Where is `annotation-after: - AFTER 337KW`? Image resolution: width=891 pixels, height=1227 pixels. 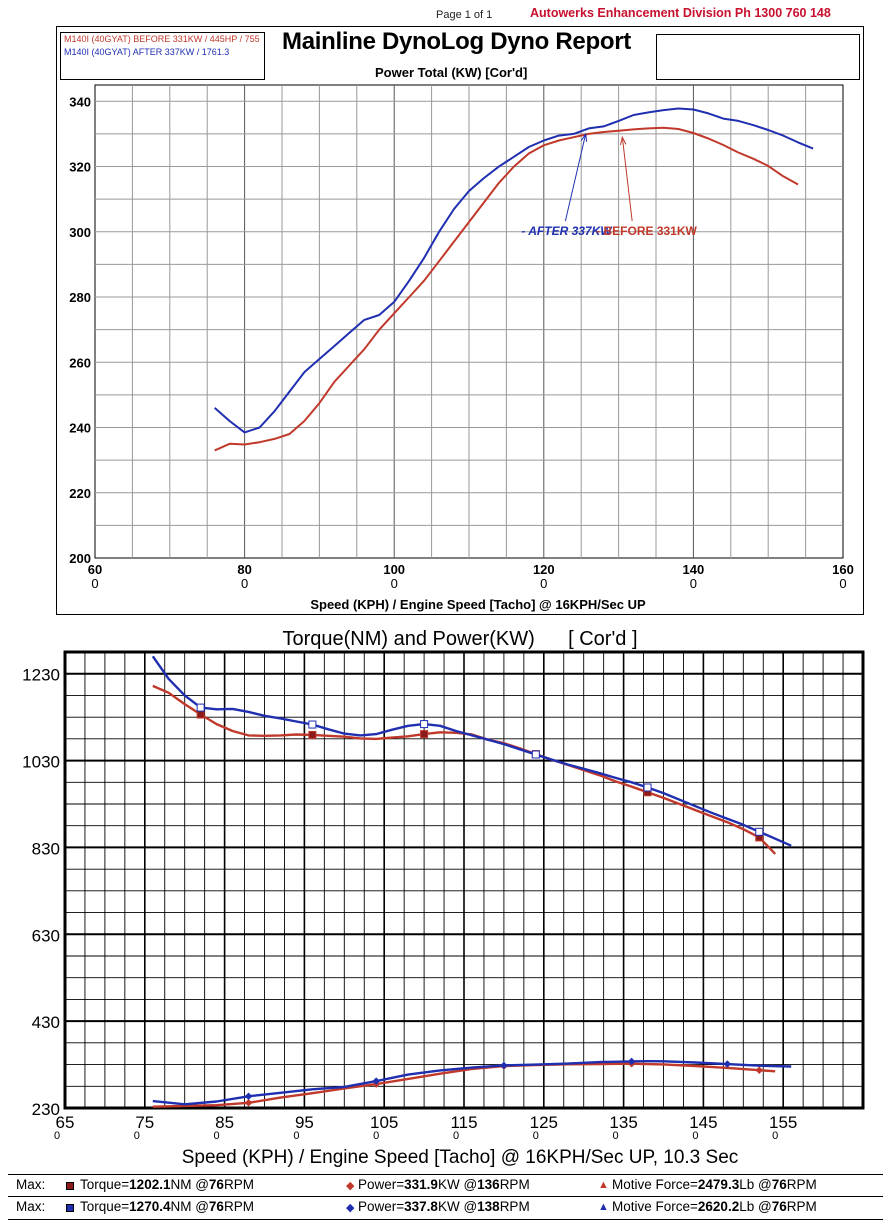 annotation-after: - AFTER 337KW is located at coordinates (567, 231).